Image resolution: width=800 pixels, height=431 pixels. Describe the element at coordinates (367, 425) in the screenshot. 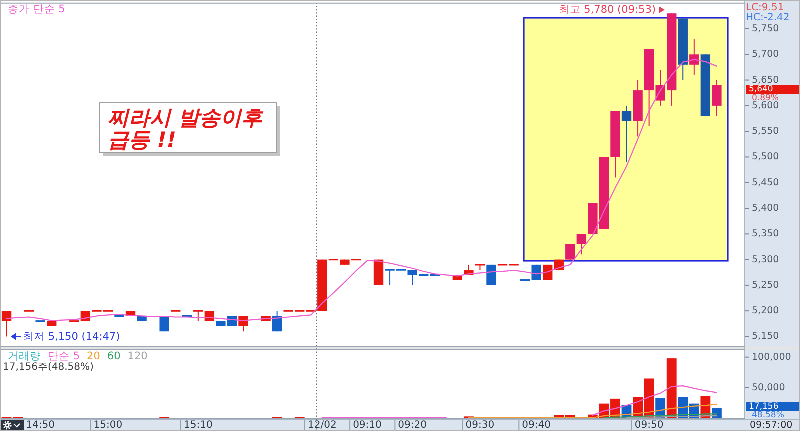

I see `x-tick-label: 09:10` at that location.